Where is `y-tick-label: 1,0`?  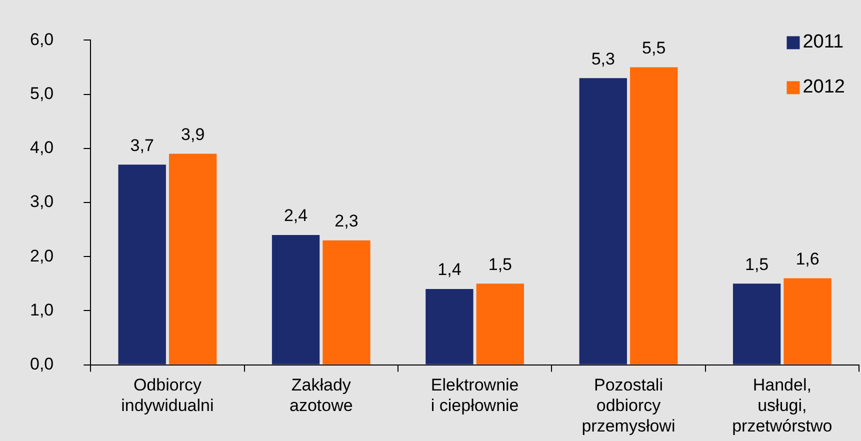
y-tick-label: 1,0 is located at coordinates (42, 310).